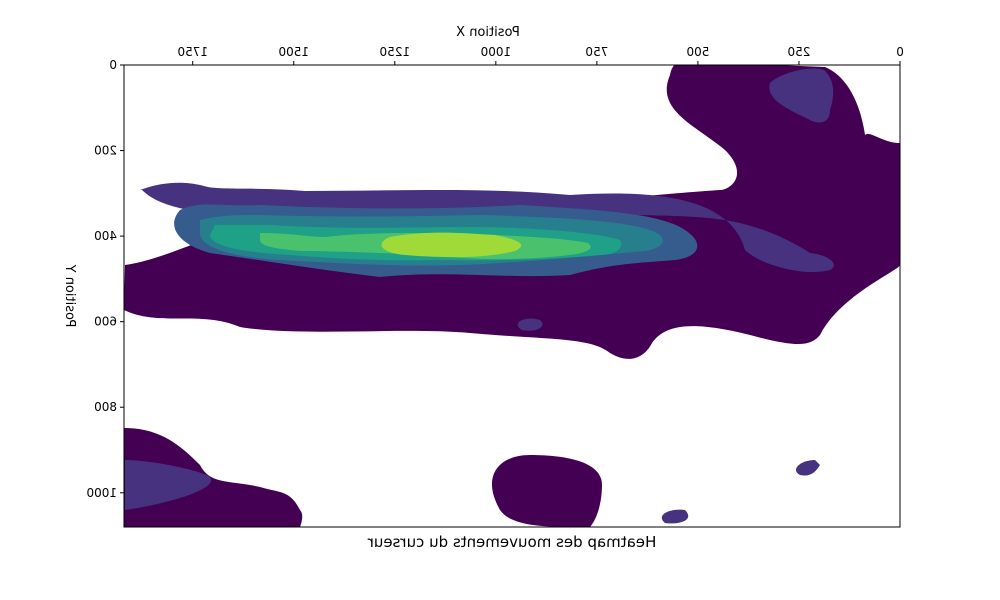 The width and height of the screenshot is (1000, 600). I want to click on y-tick-label: 400, so click(105, 236).